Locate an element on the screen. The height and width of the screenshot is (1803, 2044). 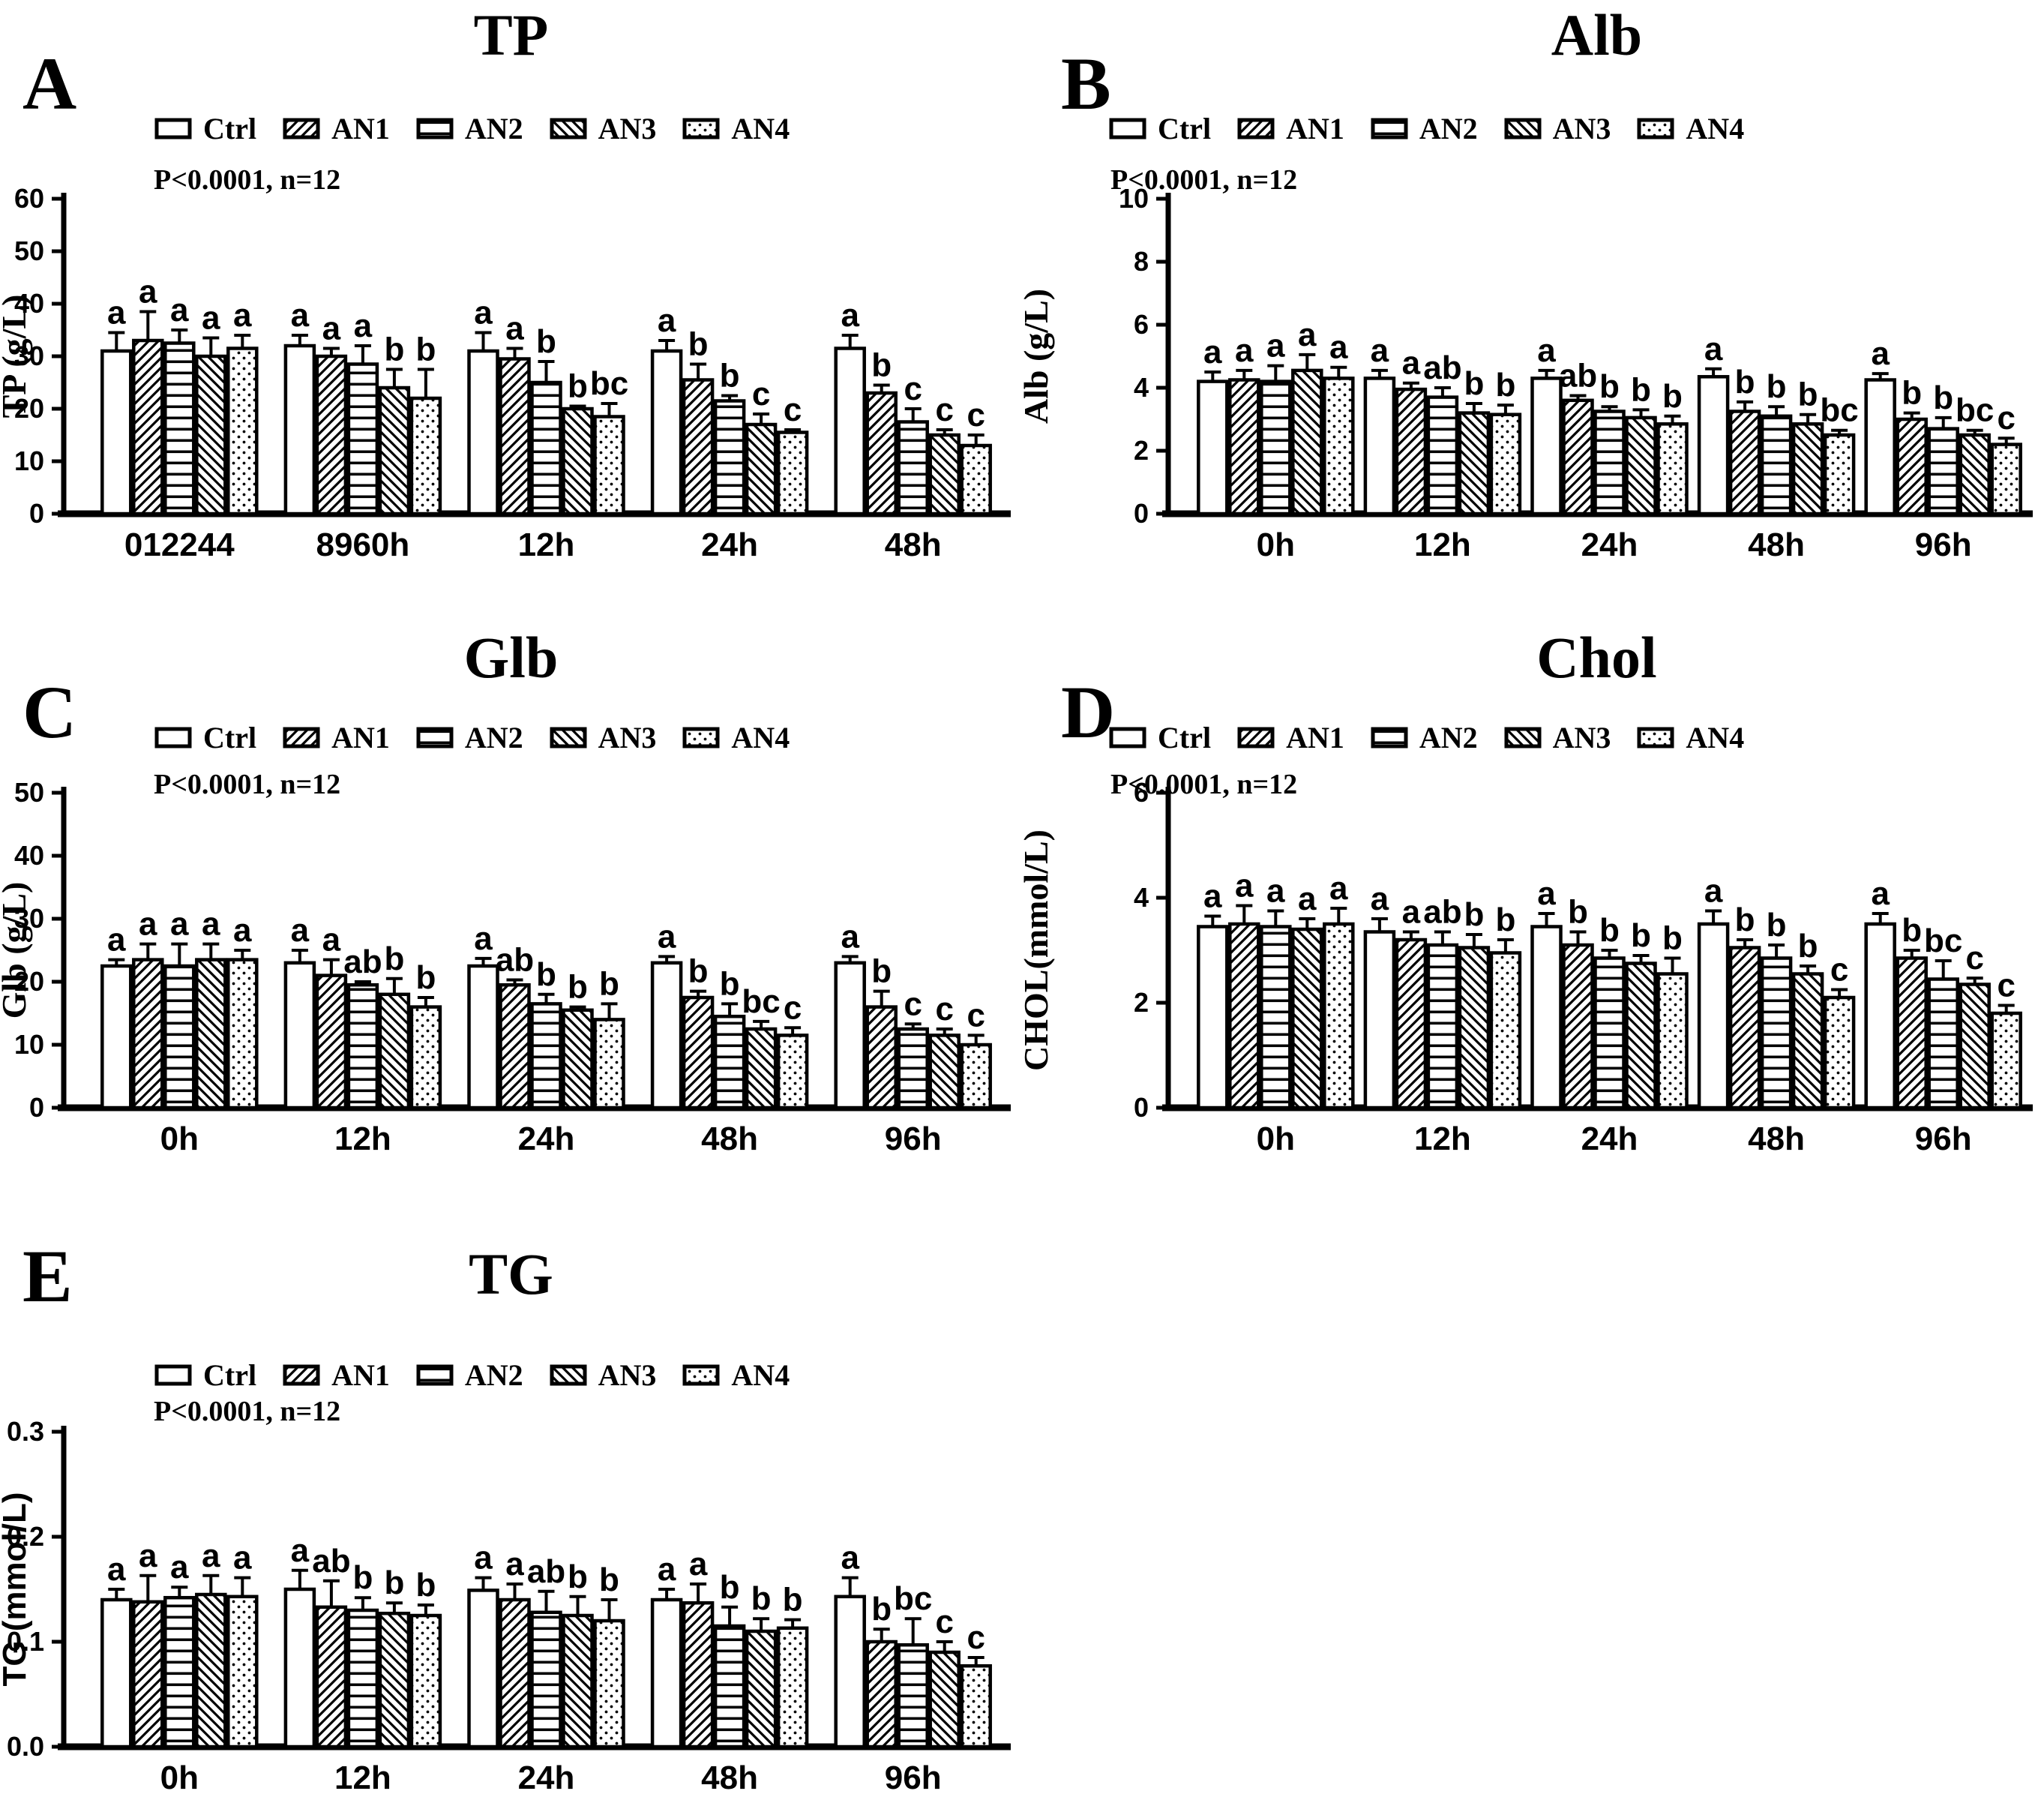
significance-letter: bc is located at coordinates (609, 383).